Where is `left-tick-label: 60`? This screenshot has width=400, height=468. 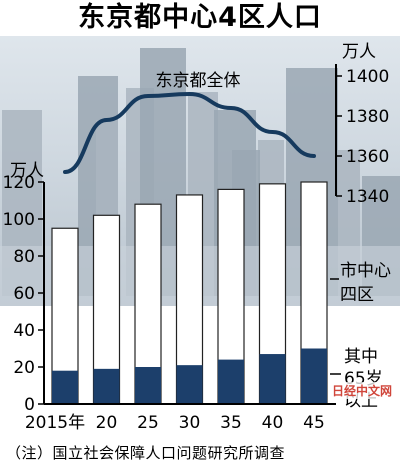 left-tick-label: 60 is located at coordinates (24, 294).